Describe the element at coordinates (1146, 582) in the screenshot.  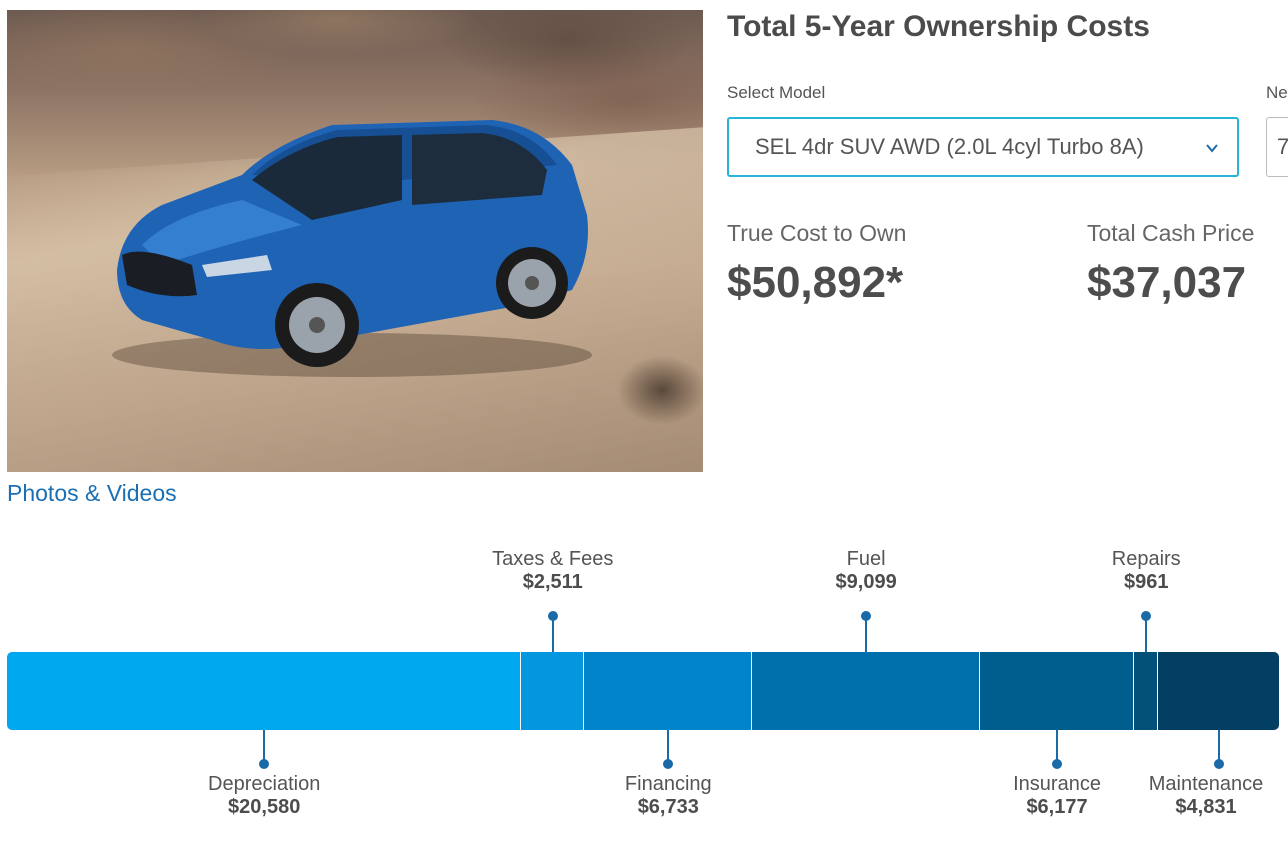
I see `cost-callout-value: $961` at that location.